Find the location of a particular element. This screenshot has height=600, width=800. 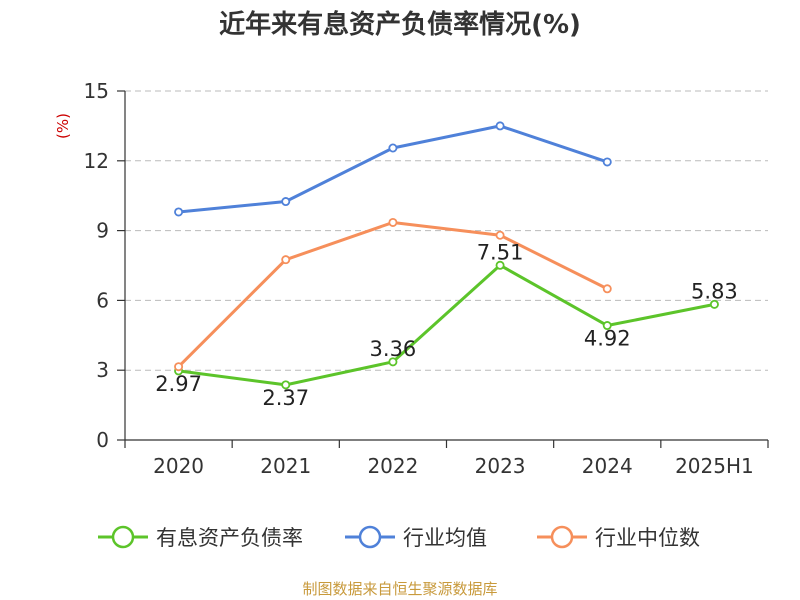

legend-label-3: 行业中位数 is located at coordinates (647, 538).